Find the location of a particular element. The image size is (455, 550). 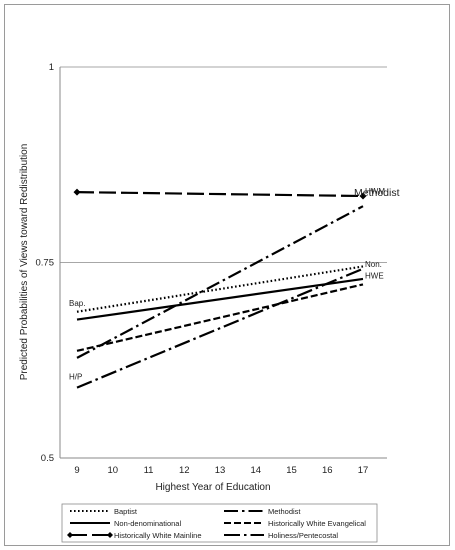

x-axis-title: Highest Year of Education is located at coordinates (212, 487).